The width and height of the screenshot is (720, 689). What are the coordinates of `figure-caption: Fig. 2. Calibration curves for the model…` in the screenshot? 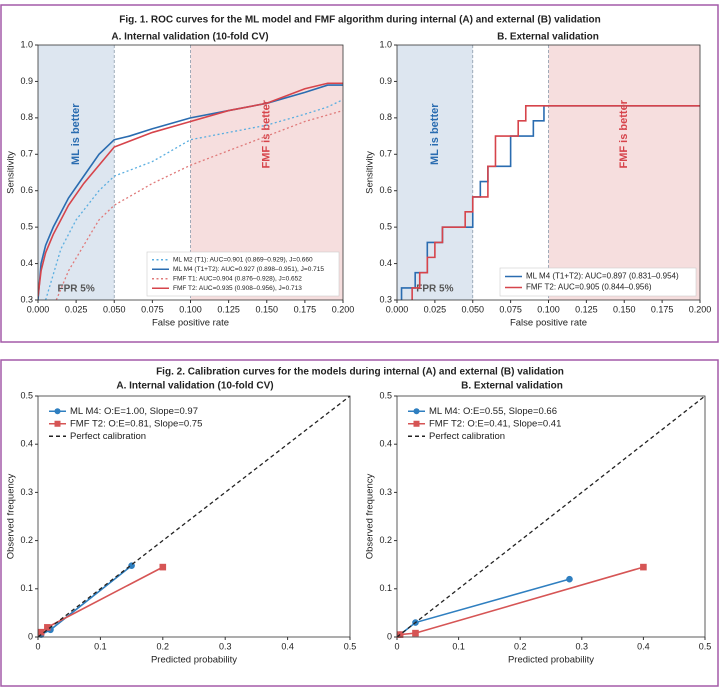 It's located at (360, 372).